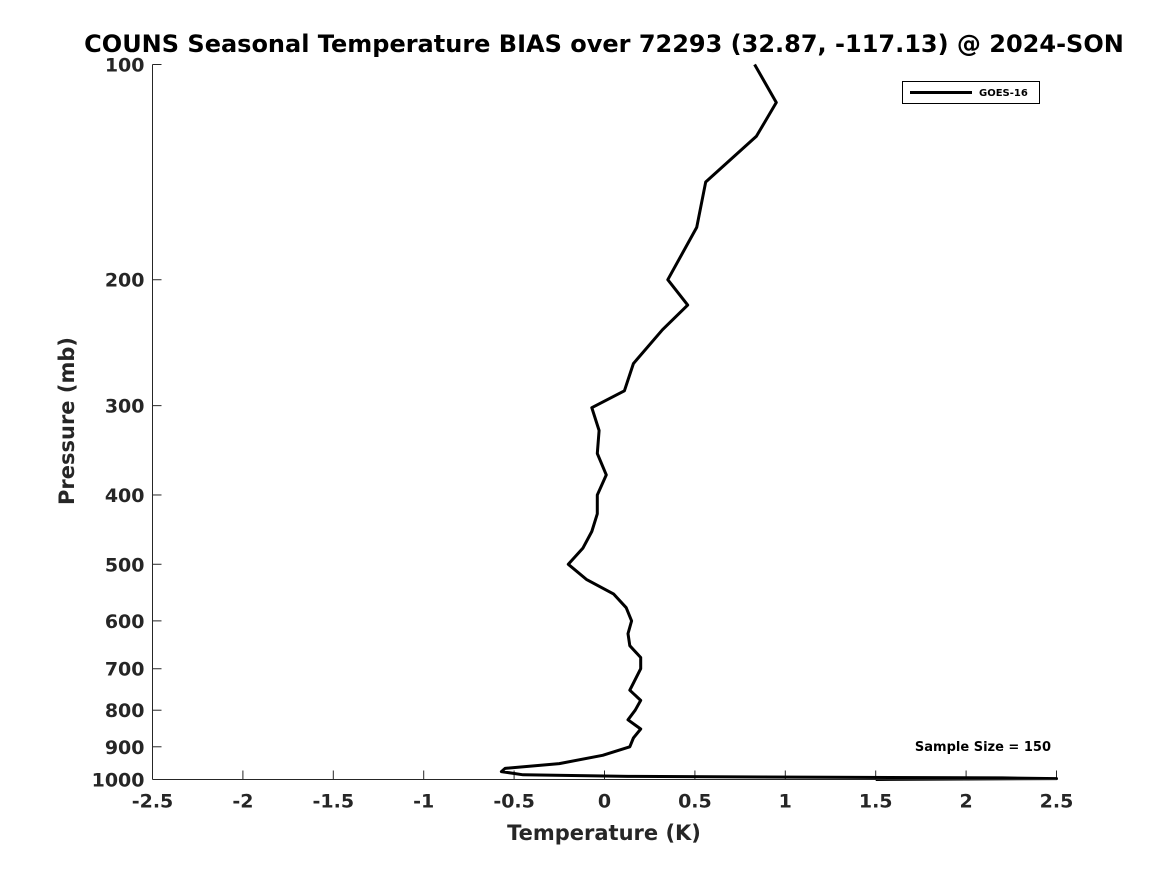 The height and width of the screenshot is (875, 1167). I want to click on x-tick-label: 0, so click(604, 802).